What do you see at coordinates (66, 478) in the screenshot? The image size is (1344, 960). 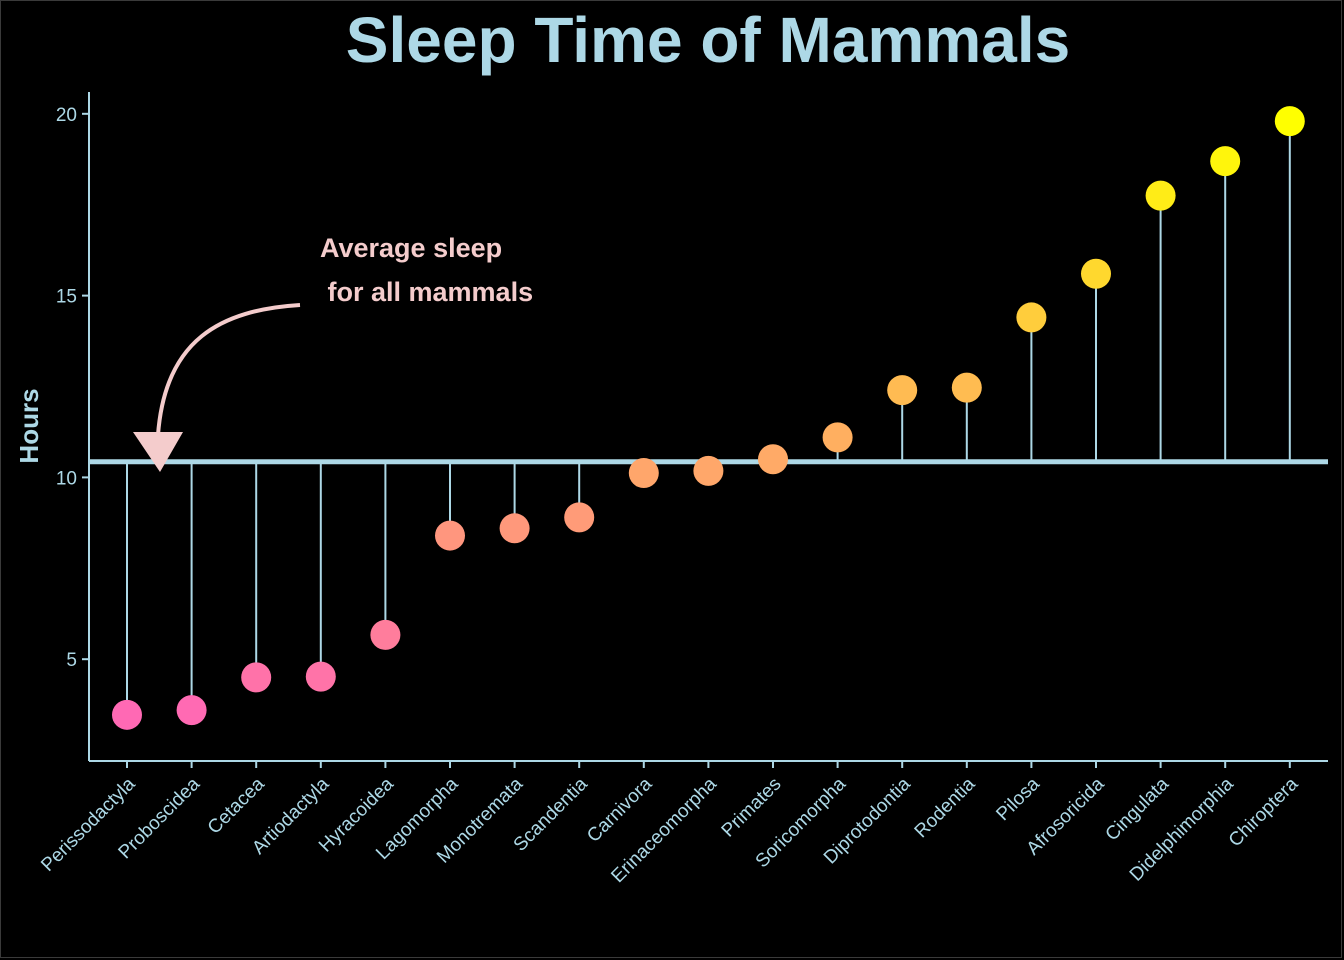 I see `y-tick-label: 10` at bounding box center [66, 478].